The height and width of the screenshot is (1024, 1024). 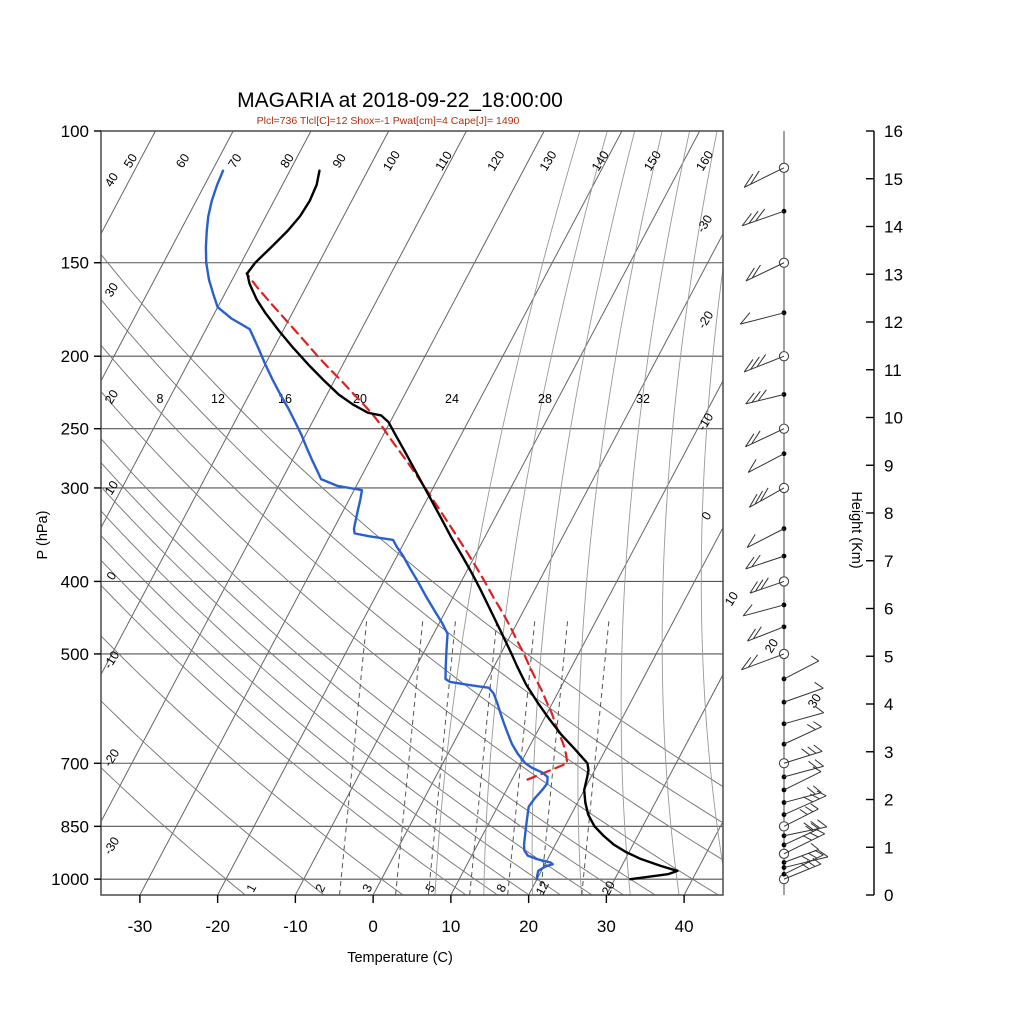 I want to click on pressure-tick-label: 400, so click(x=75, y=581).